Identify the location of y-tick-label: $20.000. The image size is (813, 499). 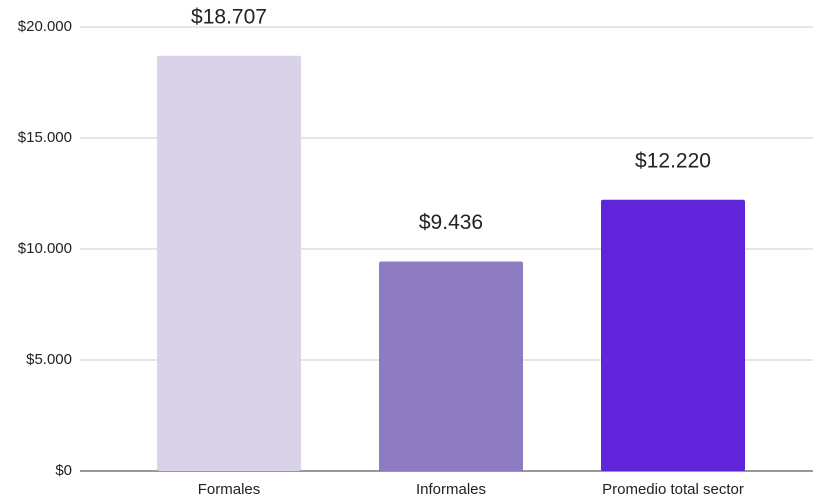
(45, 26).